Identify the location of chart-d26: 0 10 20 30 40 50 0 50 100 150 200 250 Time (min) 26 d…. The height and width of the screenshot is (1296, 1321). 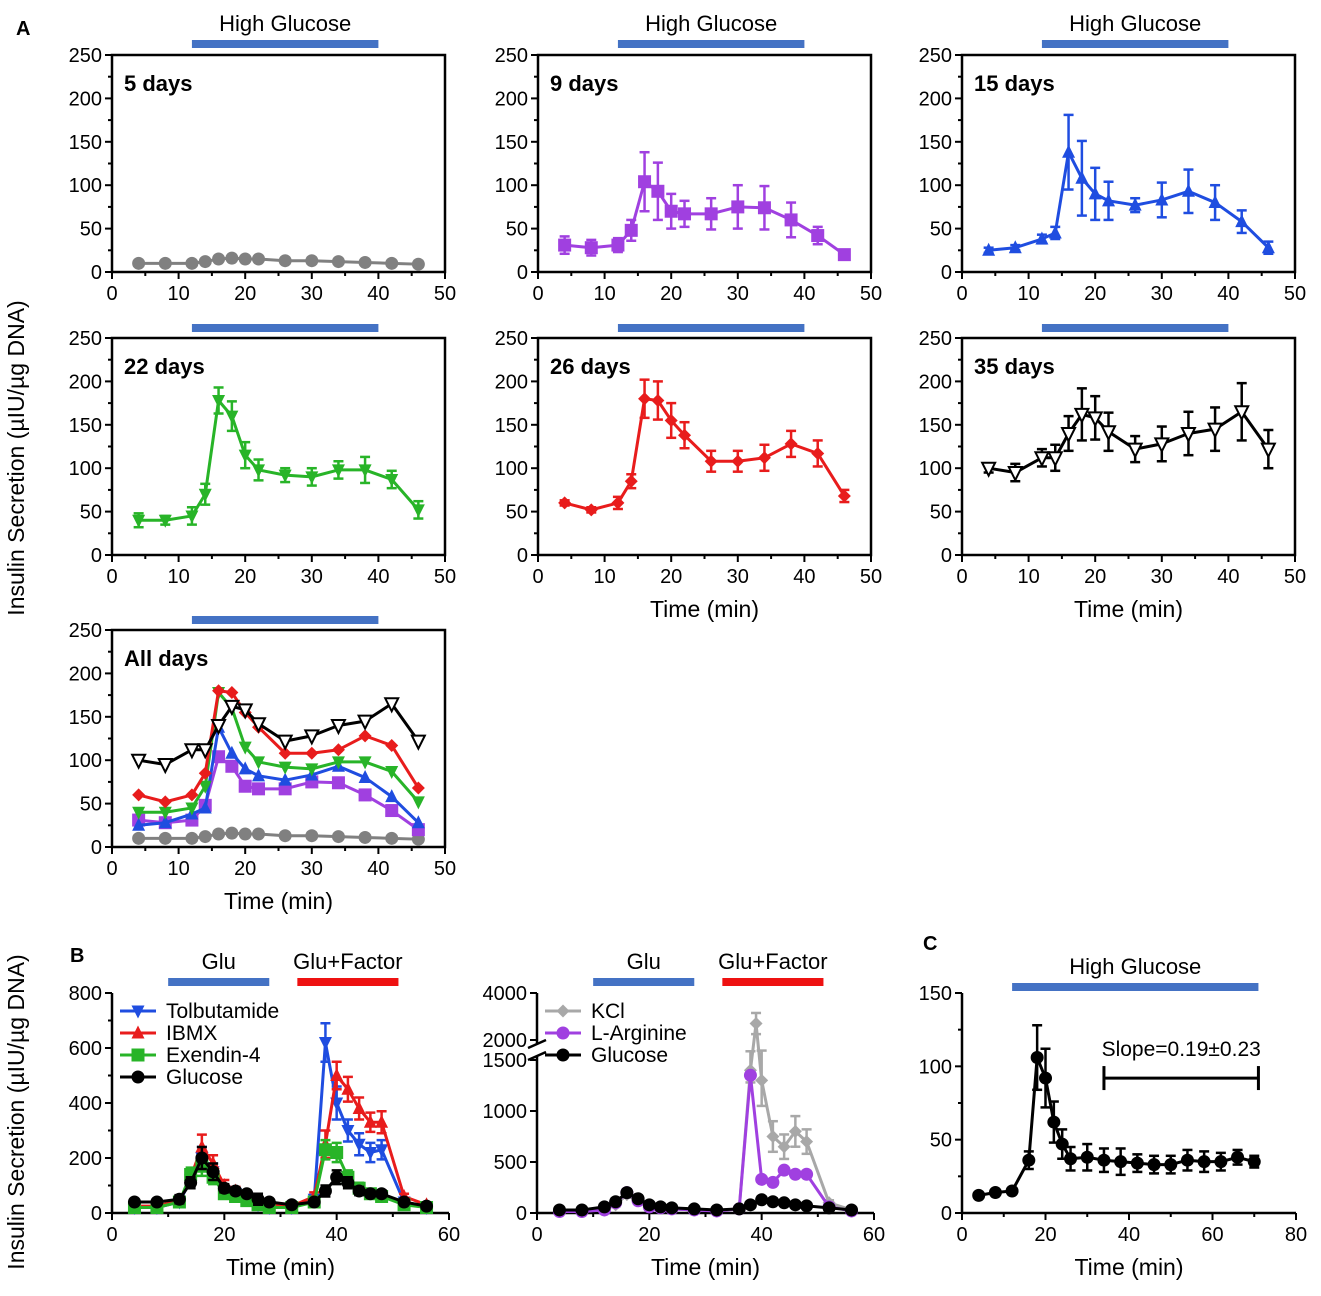
(688, 473).